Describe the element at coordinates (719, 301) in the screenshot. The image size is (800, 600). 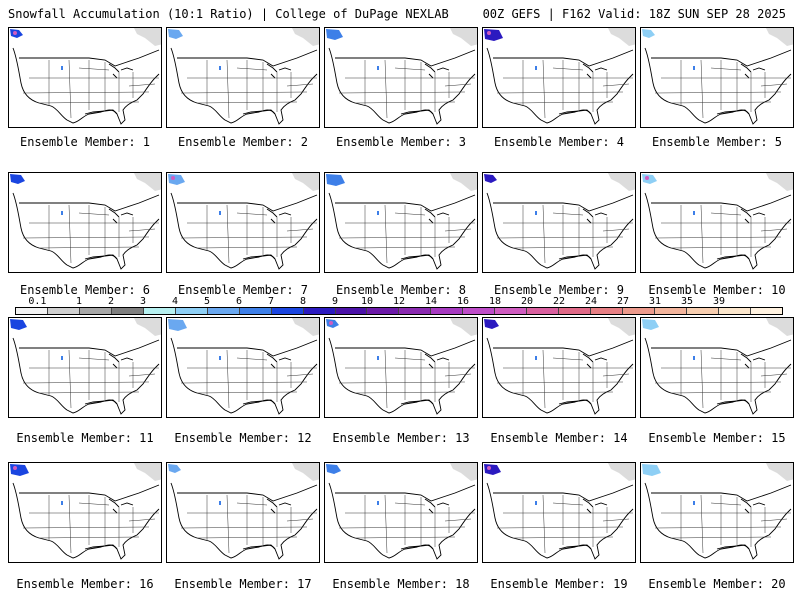
I see `colorbar-tick-label: 39` at that location.